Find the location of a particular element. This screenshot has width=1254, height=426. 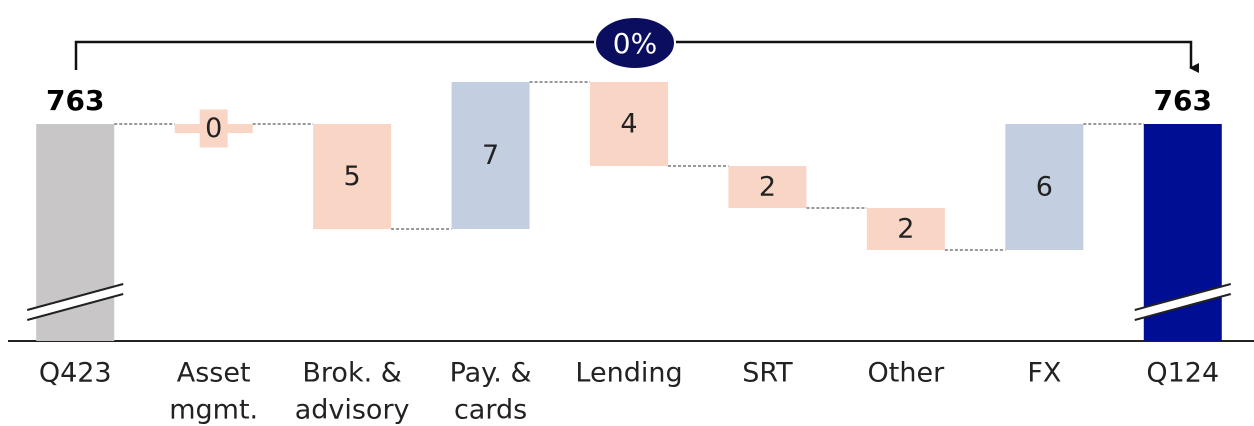

x-tick-label: SRT is located at coordinates (767, 373).